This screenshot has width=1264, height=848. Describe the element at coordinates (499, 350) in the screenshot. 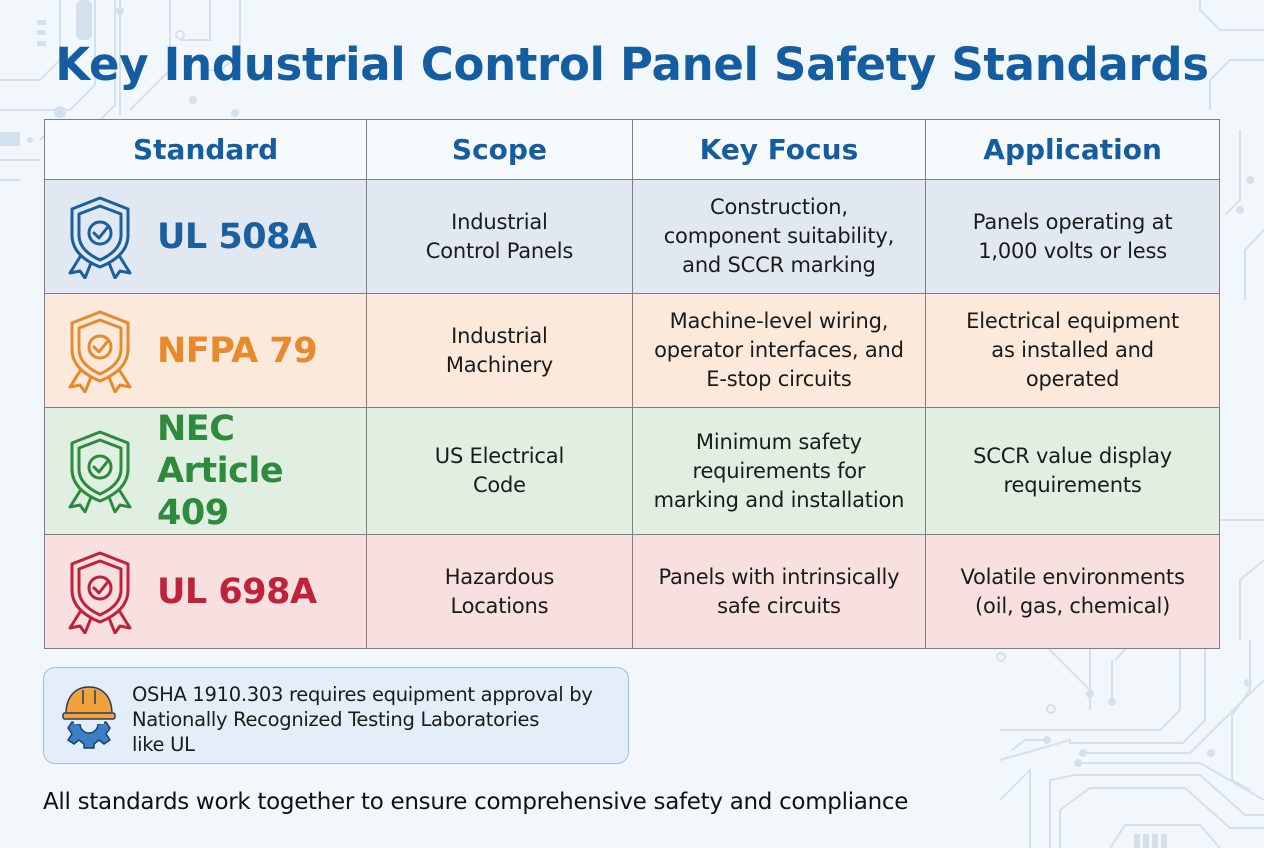

I see `scope-cell: Industrial Machinery` at that location.